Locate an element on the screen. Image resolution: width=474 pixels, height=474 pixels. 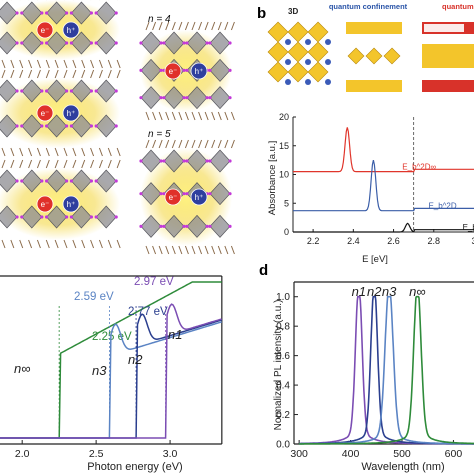
pl-curve-n∞ is located at coordinates (386, 370).